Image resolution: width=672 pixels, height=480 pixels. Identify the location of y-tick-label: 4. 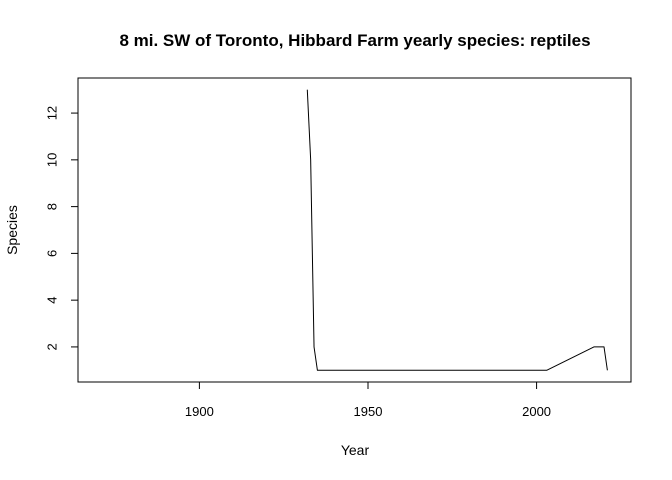
(52, 300).